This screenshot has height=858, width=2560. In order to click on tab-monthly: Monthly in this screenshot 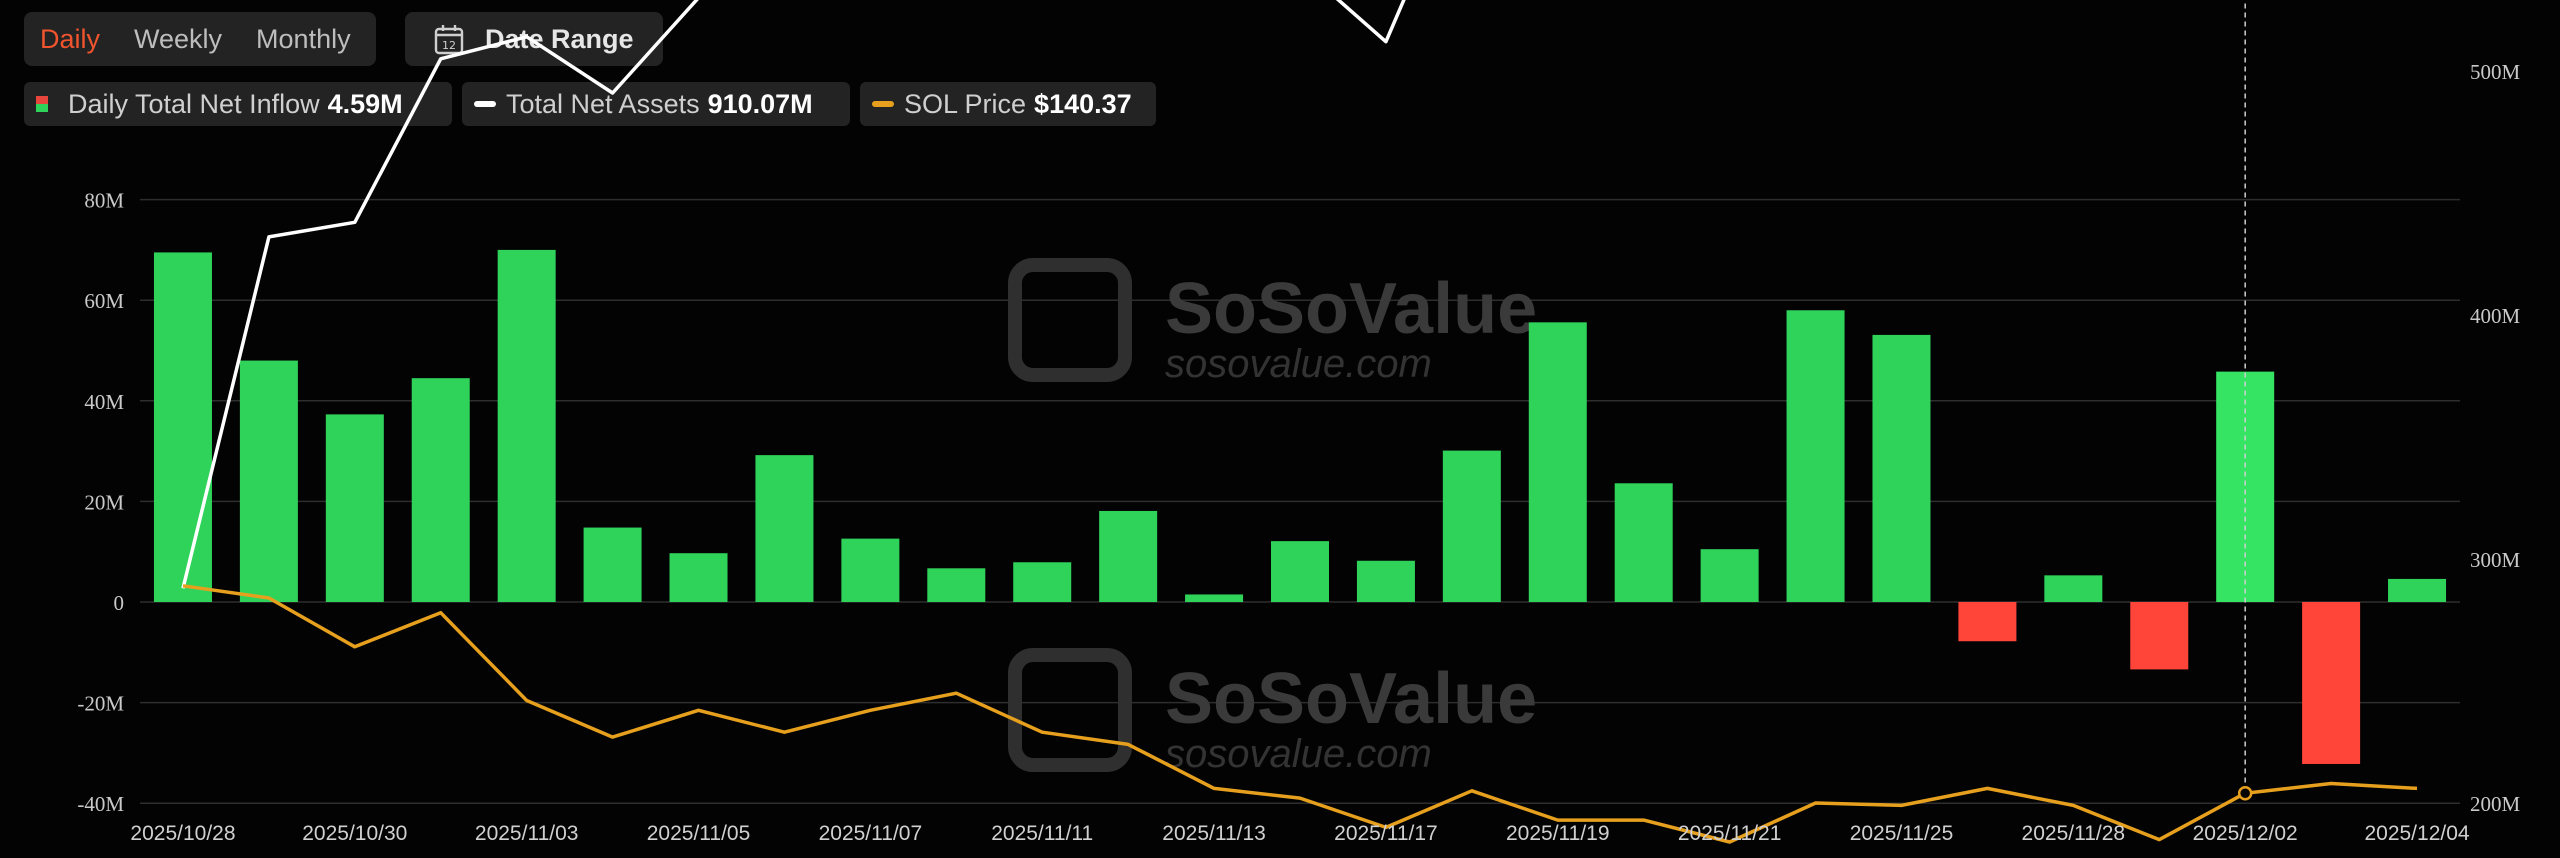, I will do `click(303, 38)`.